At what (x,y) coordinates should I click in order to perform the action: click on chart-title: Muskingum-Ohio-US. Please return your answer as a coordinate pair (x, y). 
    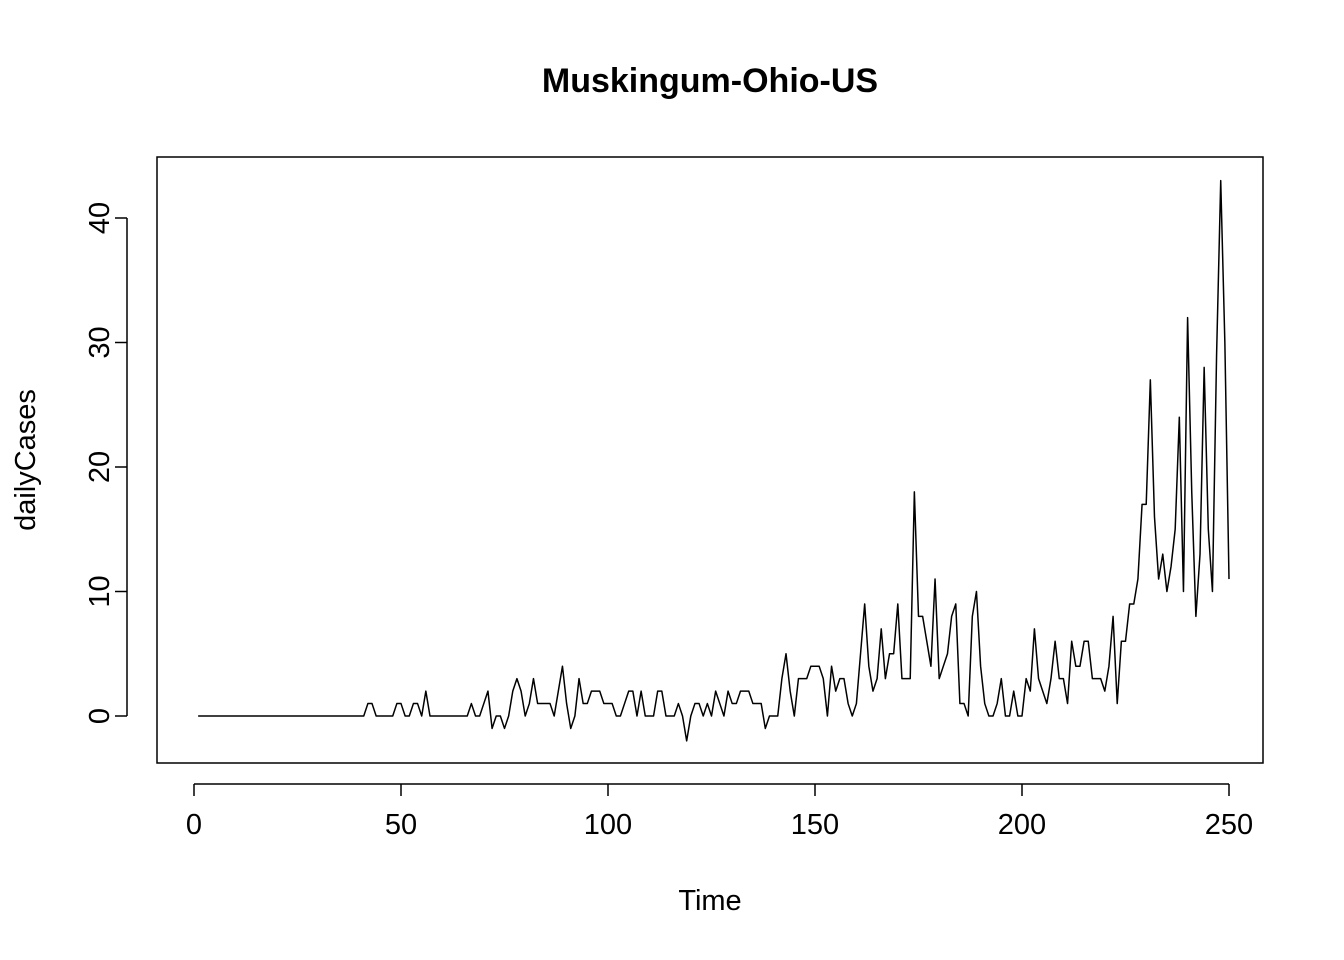
    Looking at the image, I should click on (710, 81).